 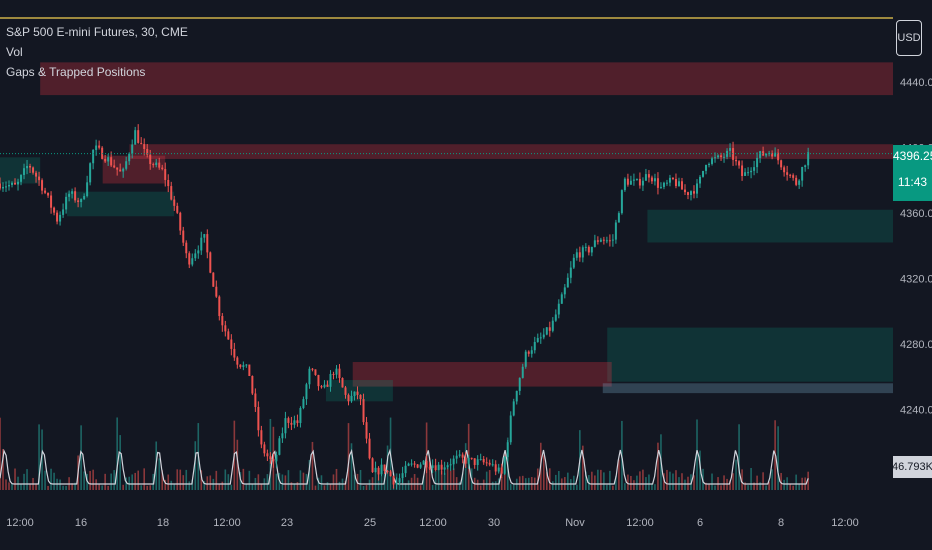 I want to click on currency-label: USD, so click(x=909, y=38).